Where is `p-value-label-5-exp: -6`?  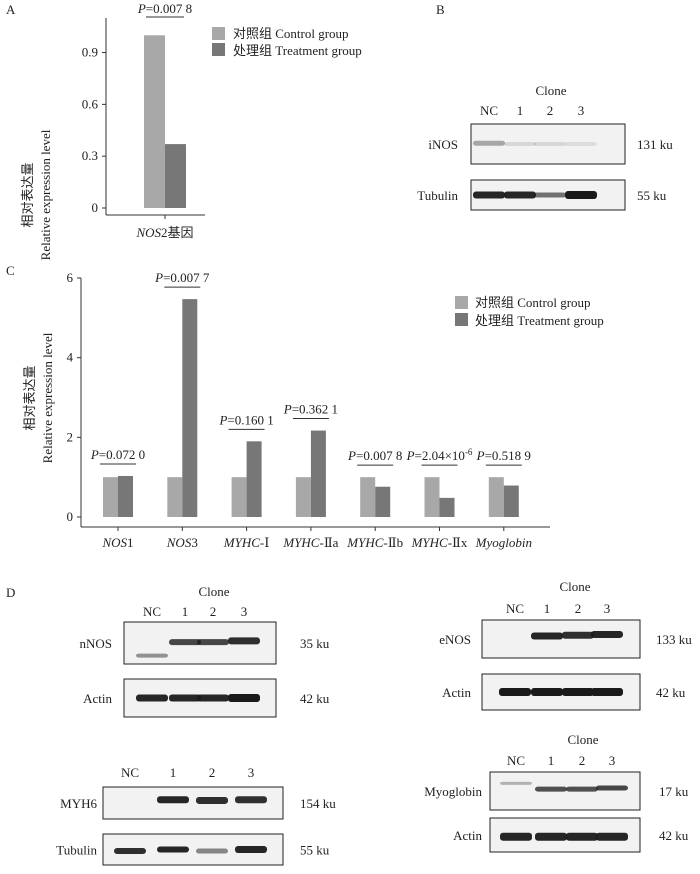 p-value-label-5-exp: -6 is located at coordinates (469, 452).